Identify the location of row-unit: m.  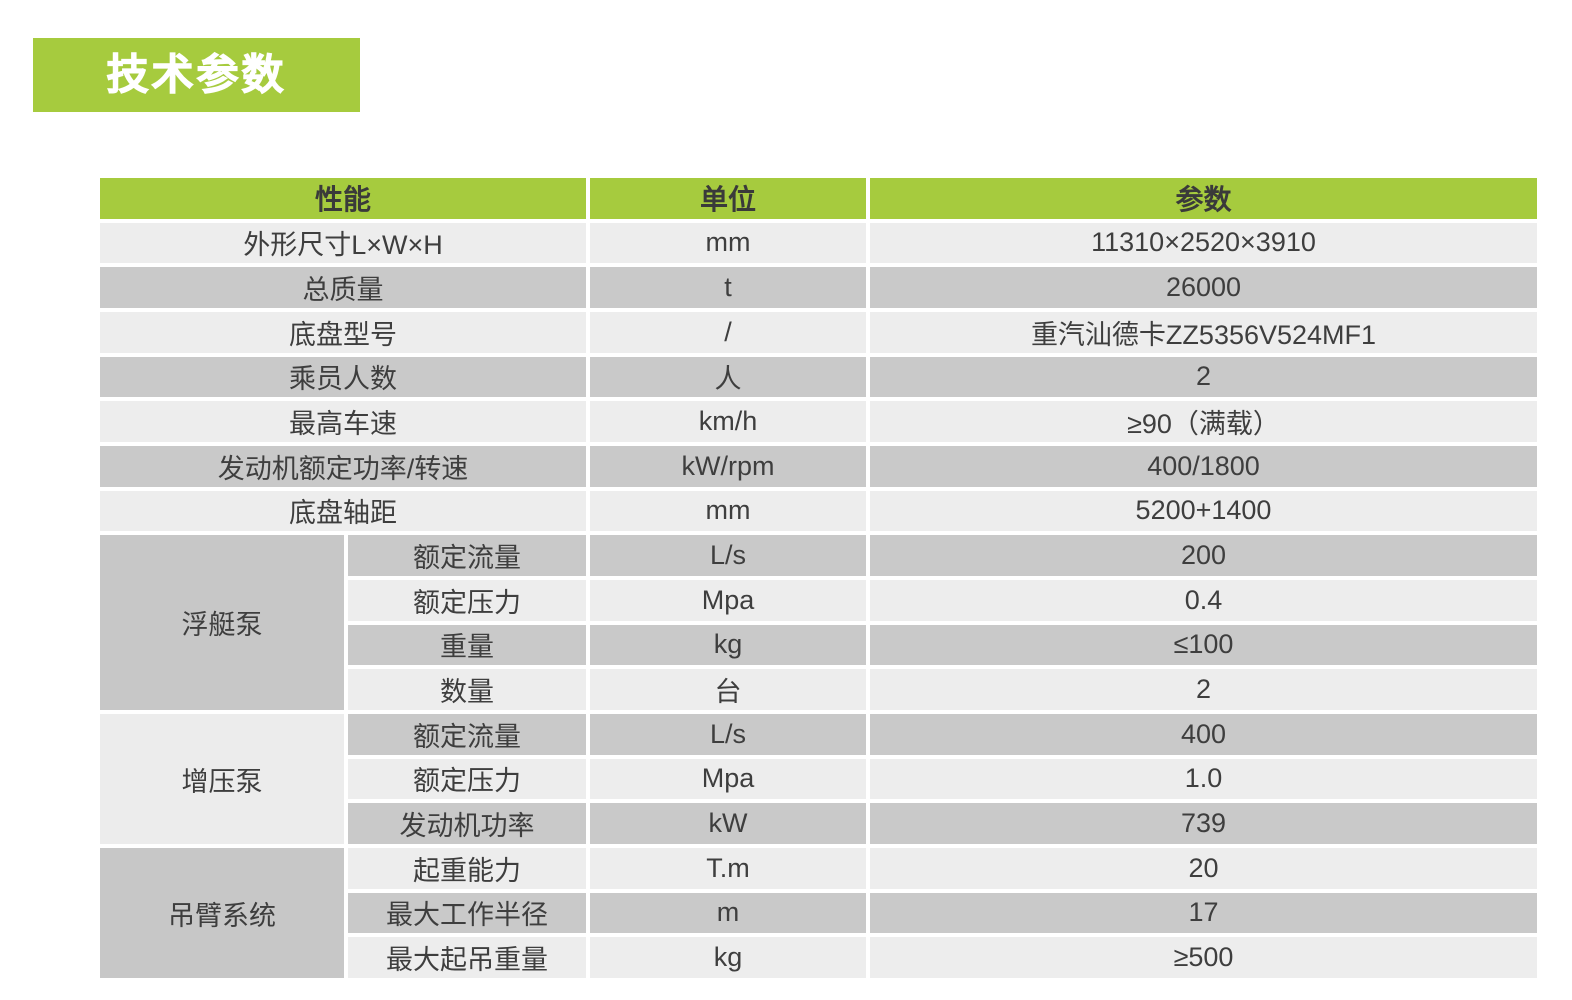
(728, 913).